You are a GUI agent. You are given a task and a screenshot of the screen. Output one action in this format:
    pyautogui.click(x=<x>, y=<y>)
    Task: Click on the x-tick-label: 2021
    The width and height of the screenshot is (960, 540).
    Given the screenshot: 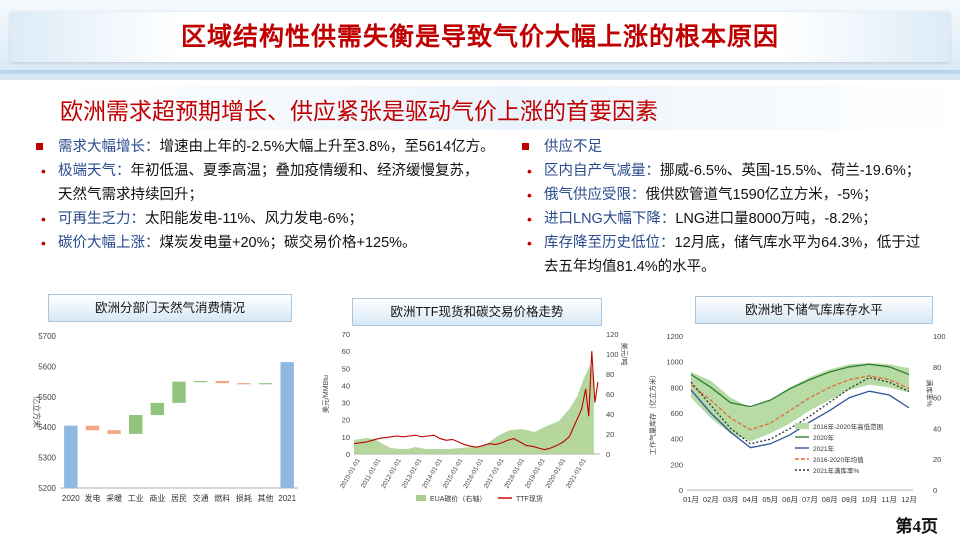 What is the action you would take?
    pyautogui.click(x=287, y=498)
    